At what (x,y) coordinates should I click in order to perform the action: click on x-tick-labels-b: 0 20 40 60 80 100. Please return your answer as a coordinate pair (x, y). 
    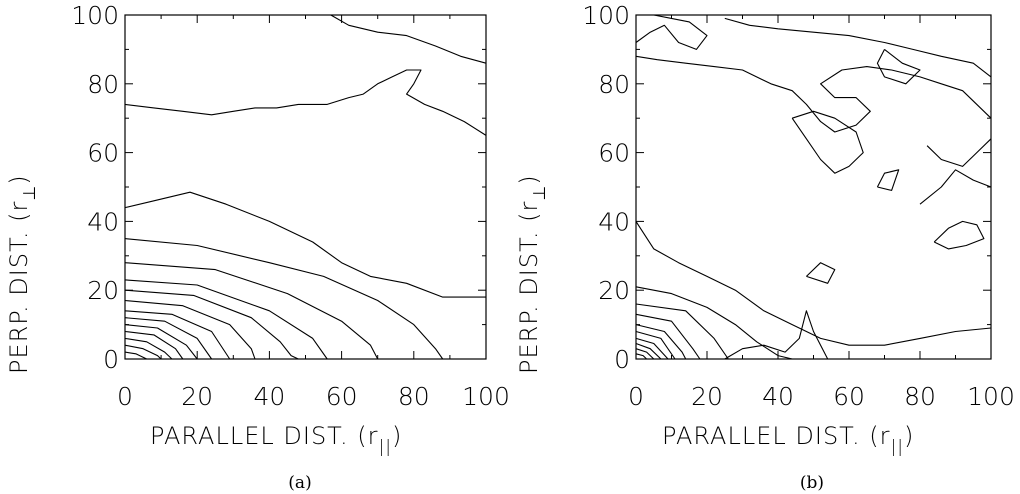
    Looking at the image, I should click on (821, 396).